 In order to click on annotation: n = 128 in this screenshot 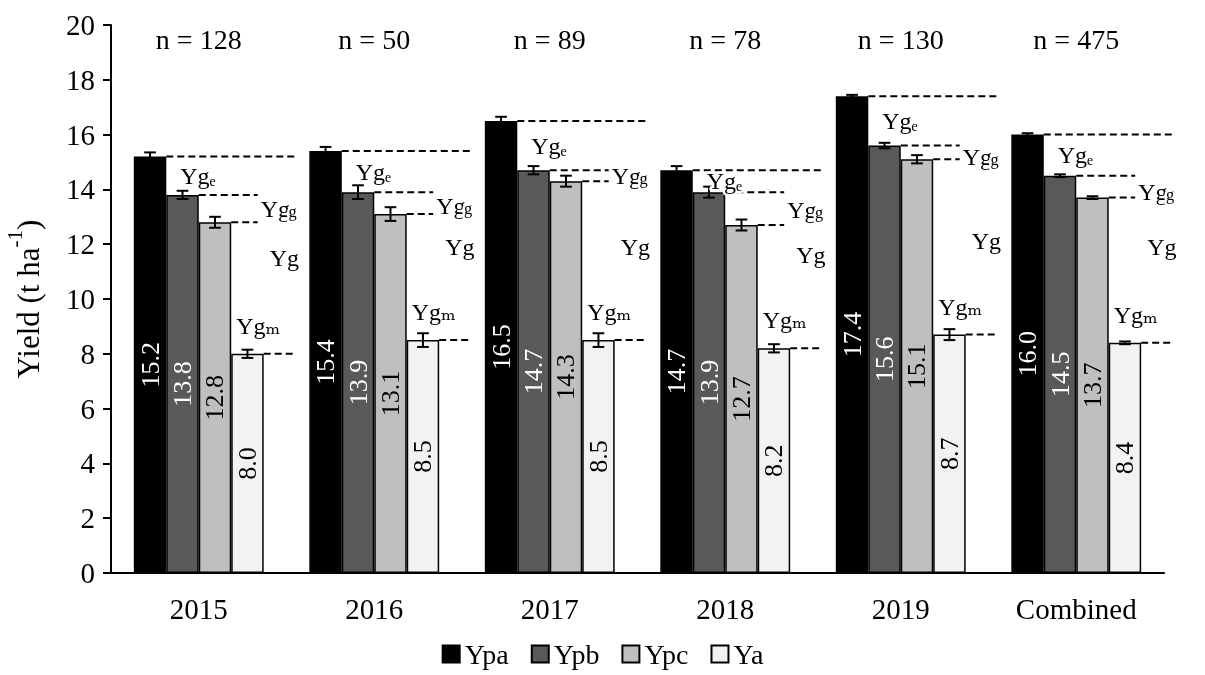, I will do `click(198, 39)`.